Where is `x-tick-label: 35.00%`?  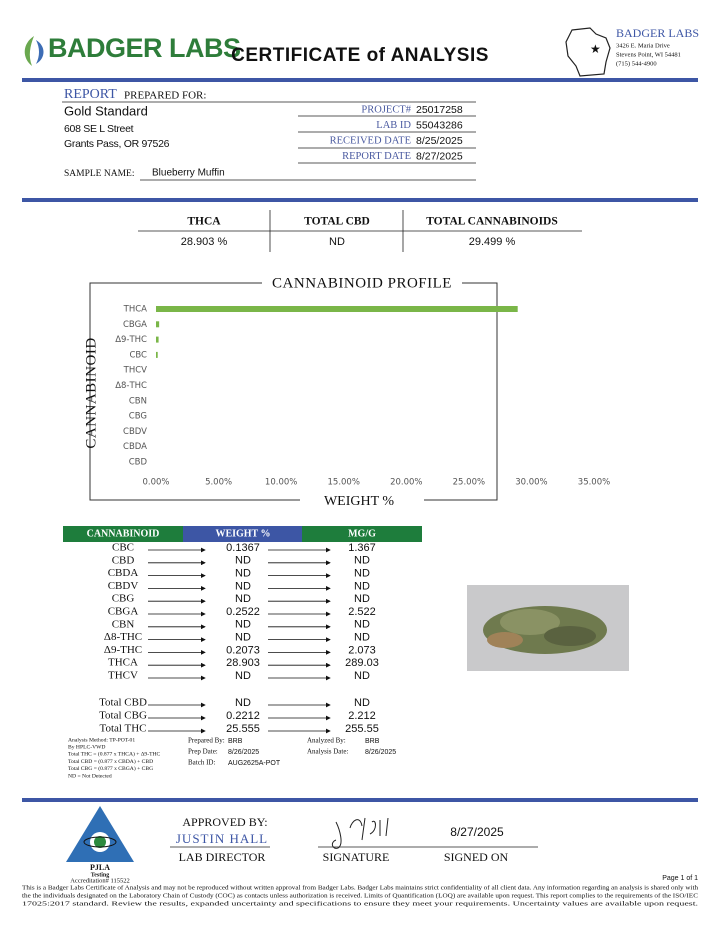
x-tick-label: 35.00% is located at coordinates (594, 483).